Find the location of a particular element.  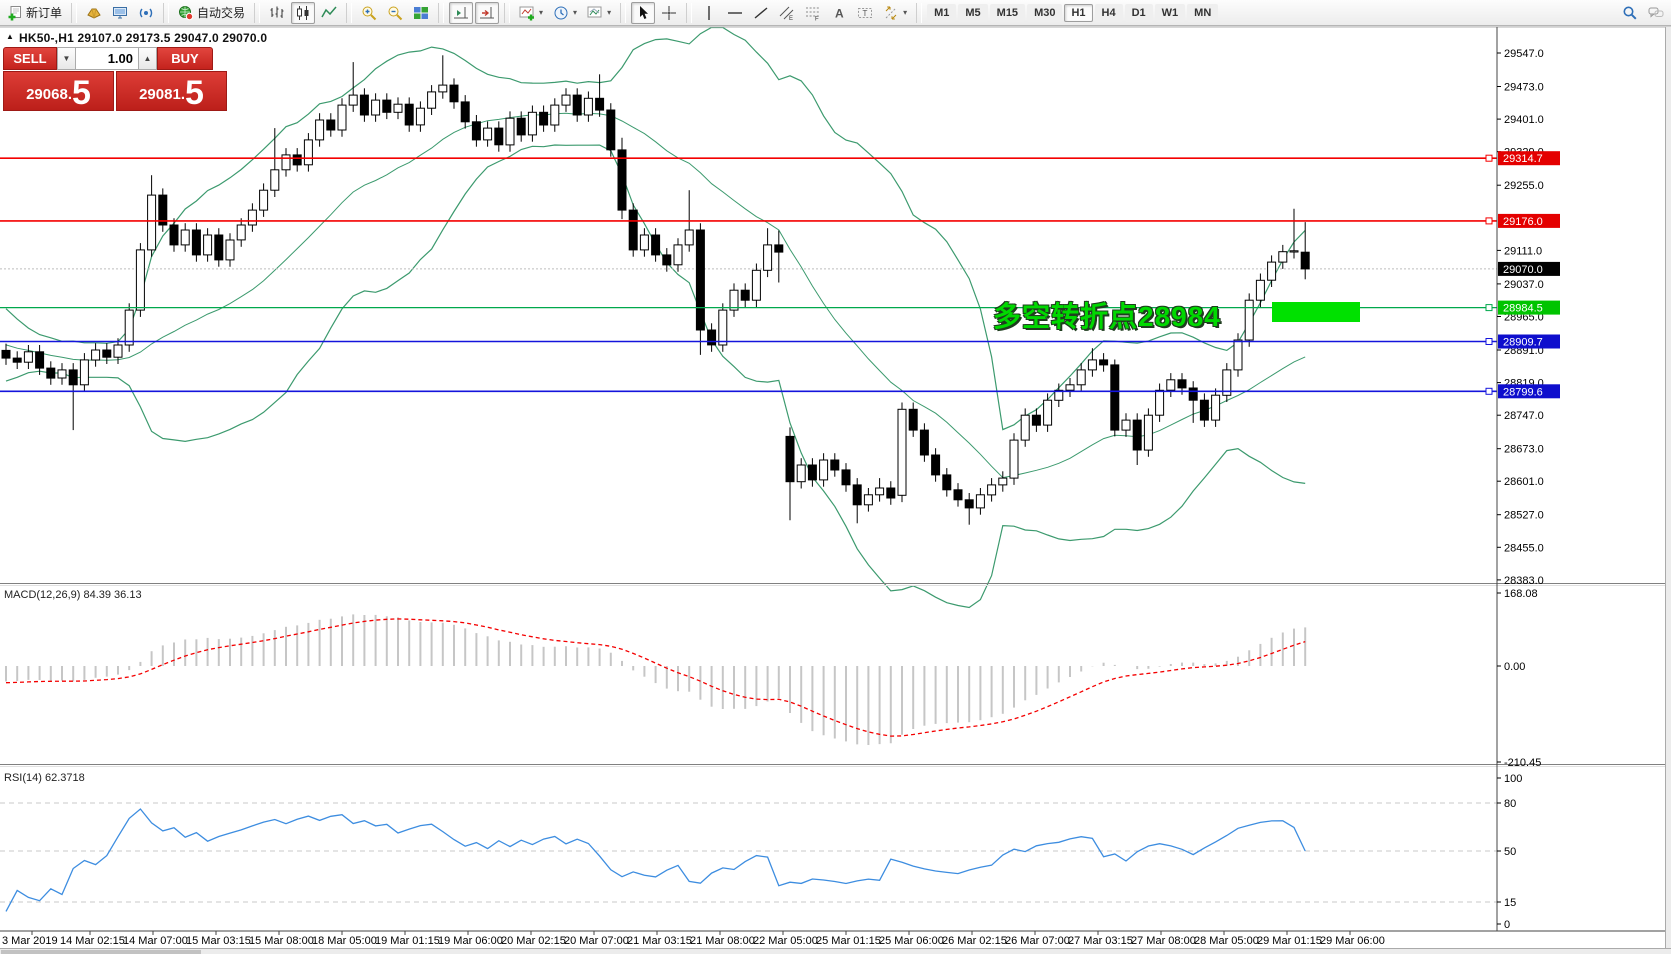

navigator-button is located at coordinates (146, 13).